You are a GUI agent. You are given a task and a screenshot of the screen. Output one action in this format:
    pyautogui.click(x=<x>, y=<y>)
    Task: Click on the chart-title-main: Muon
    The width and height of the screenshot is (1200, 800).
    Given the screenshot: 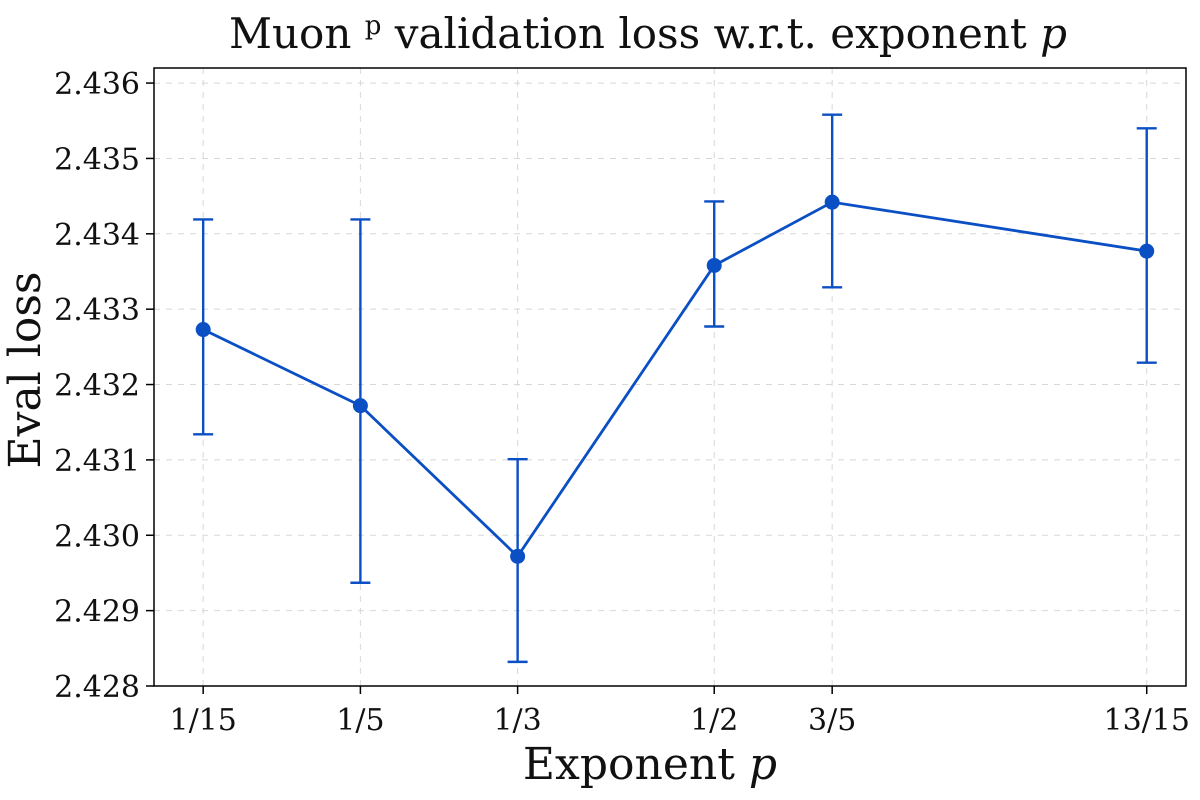 What is the action you would take?
    pyautogui.click(x=290, y=33)
    